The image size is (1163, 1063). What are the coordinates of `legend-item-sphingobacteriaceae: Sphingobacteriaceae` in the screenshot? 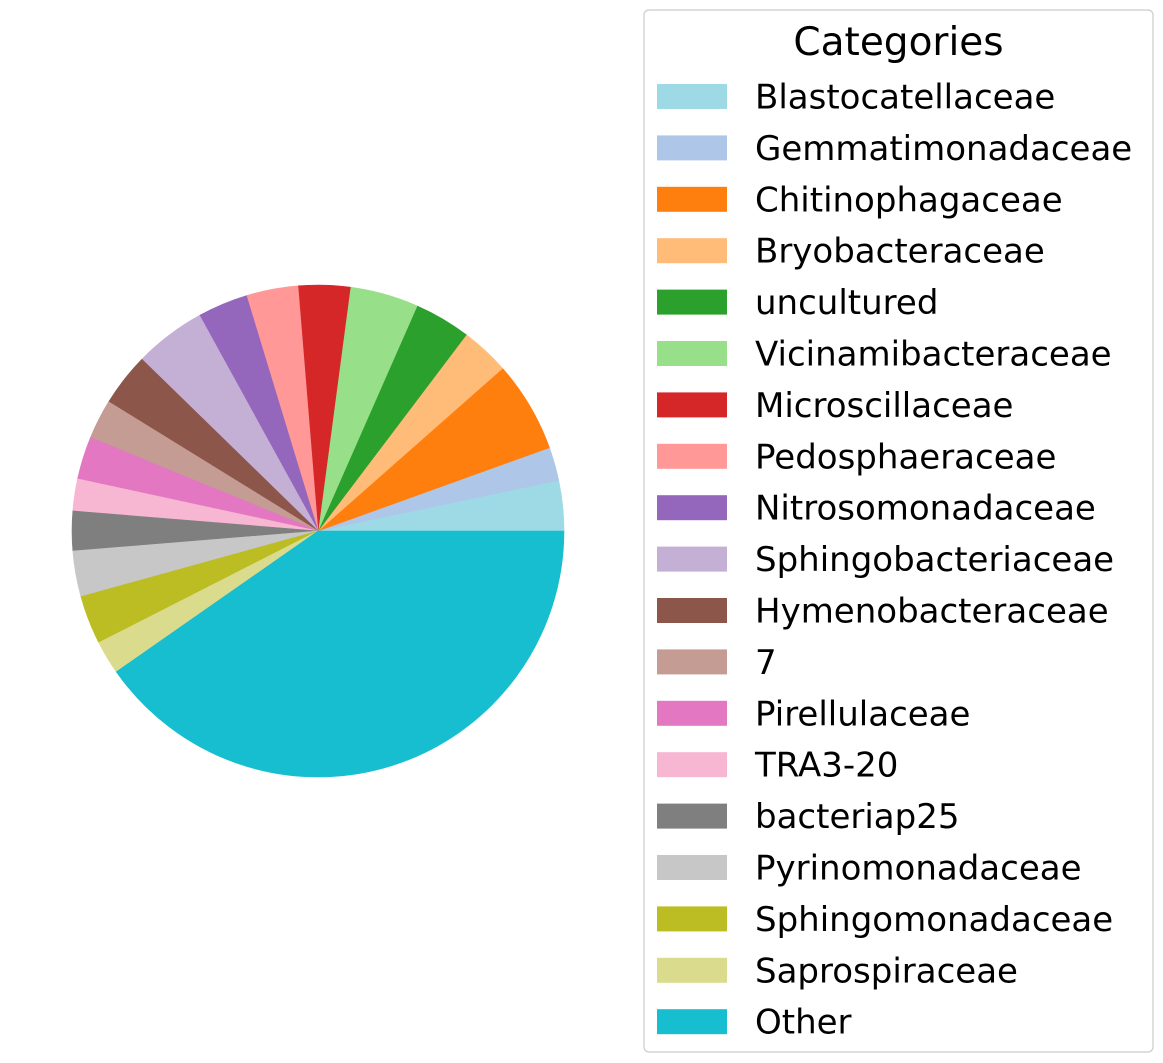 It's located at (885, 560).